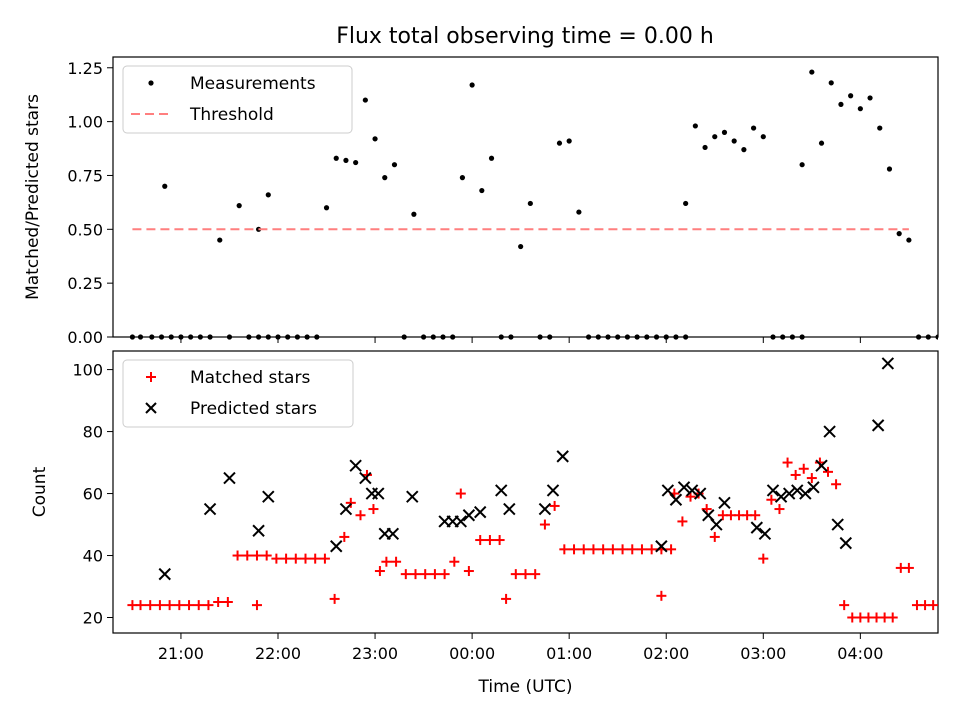  I want to click on legend-label: Matched stars, so click(250, 378).